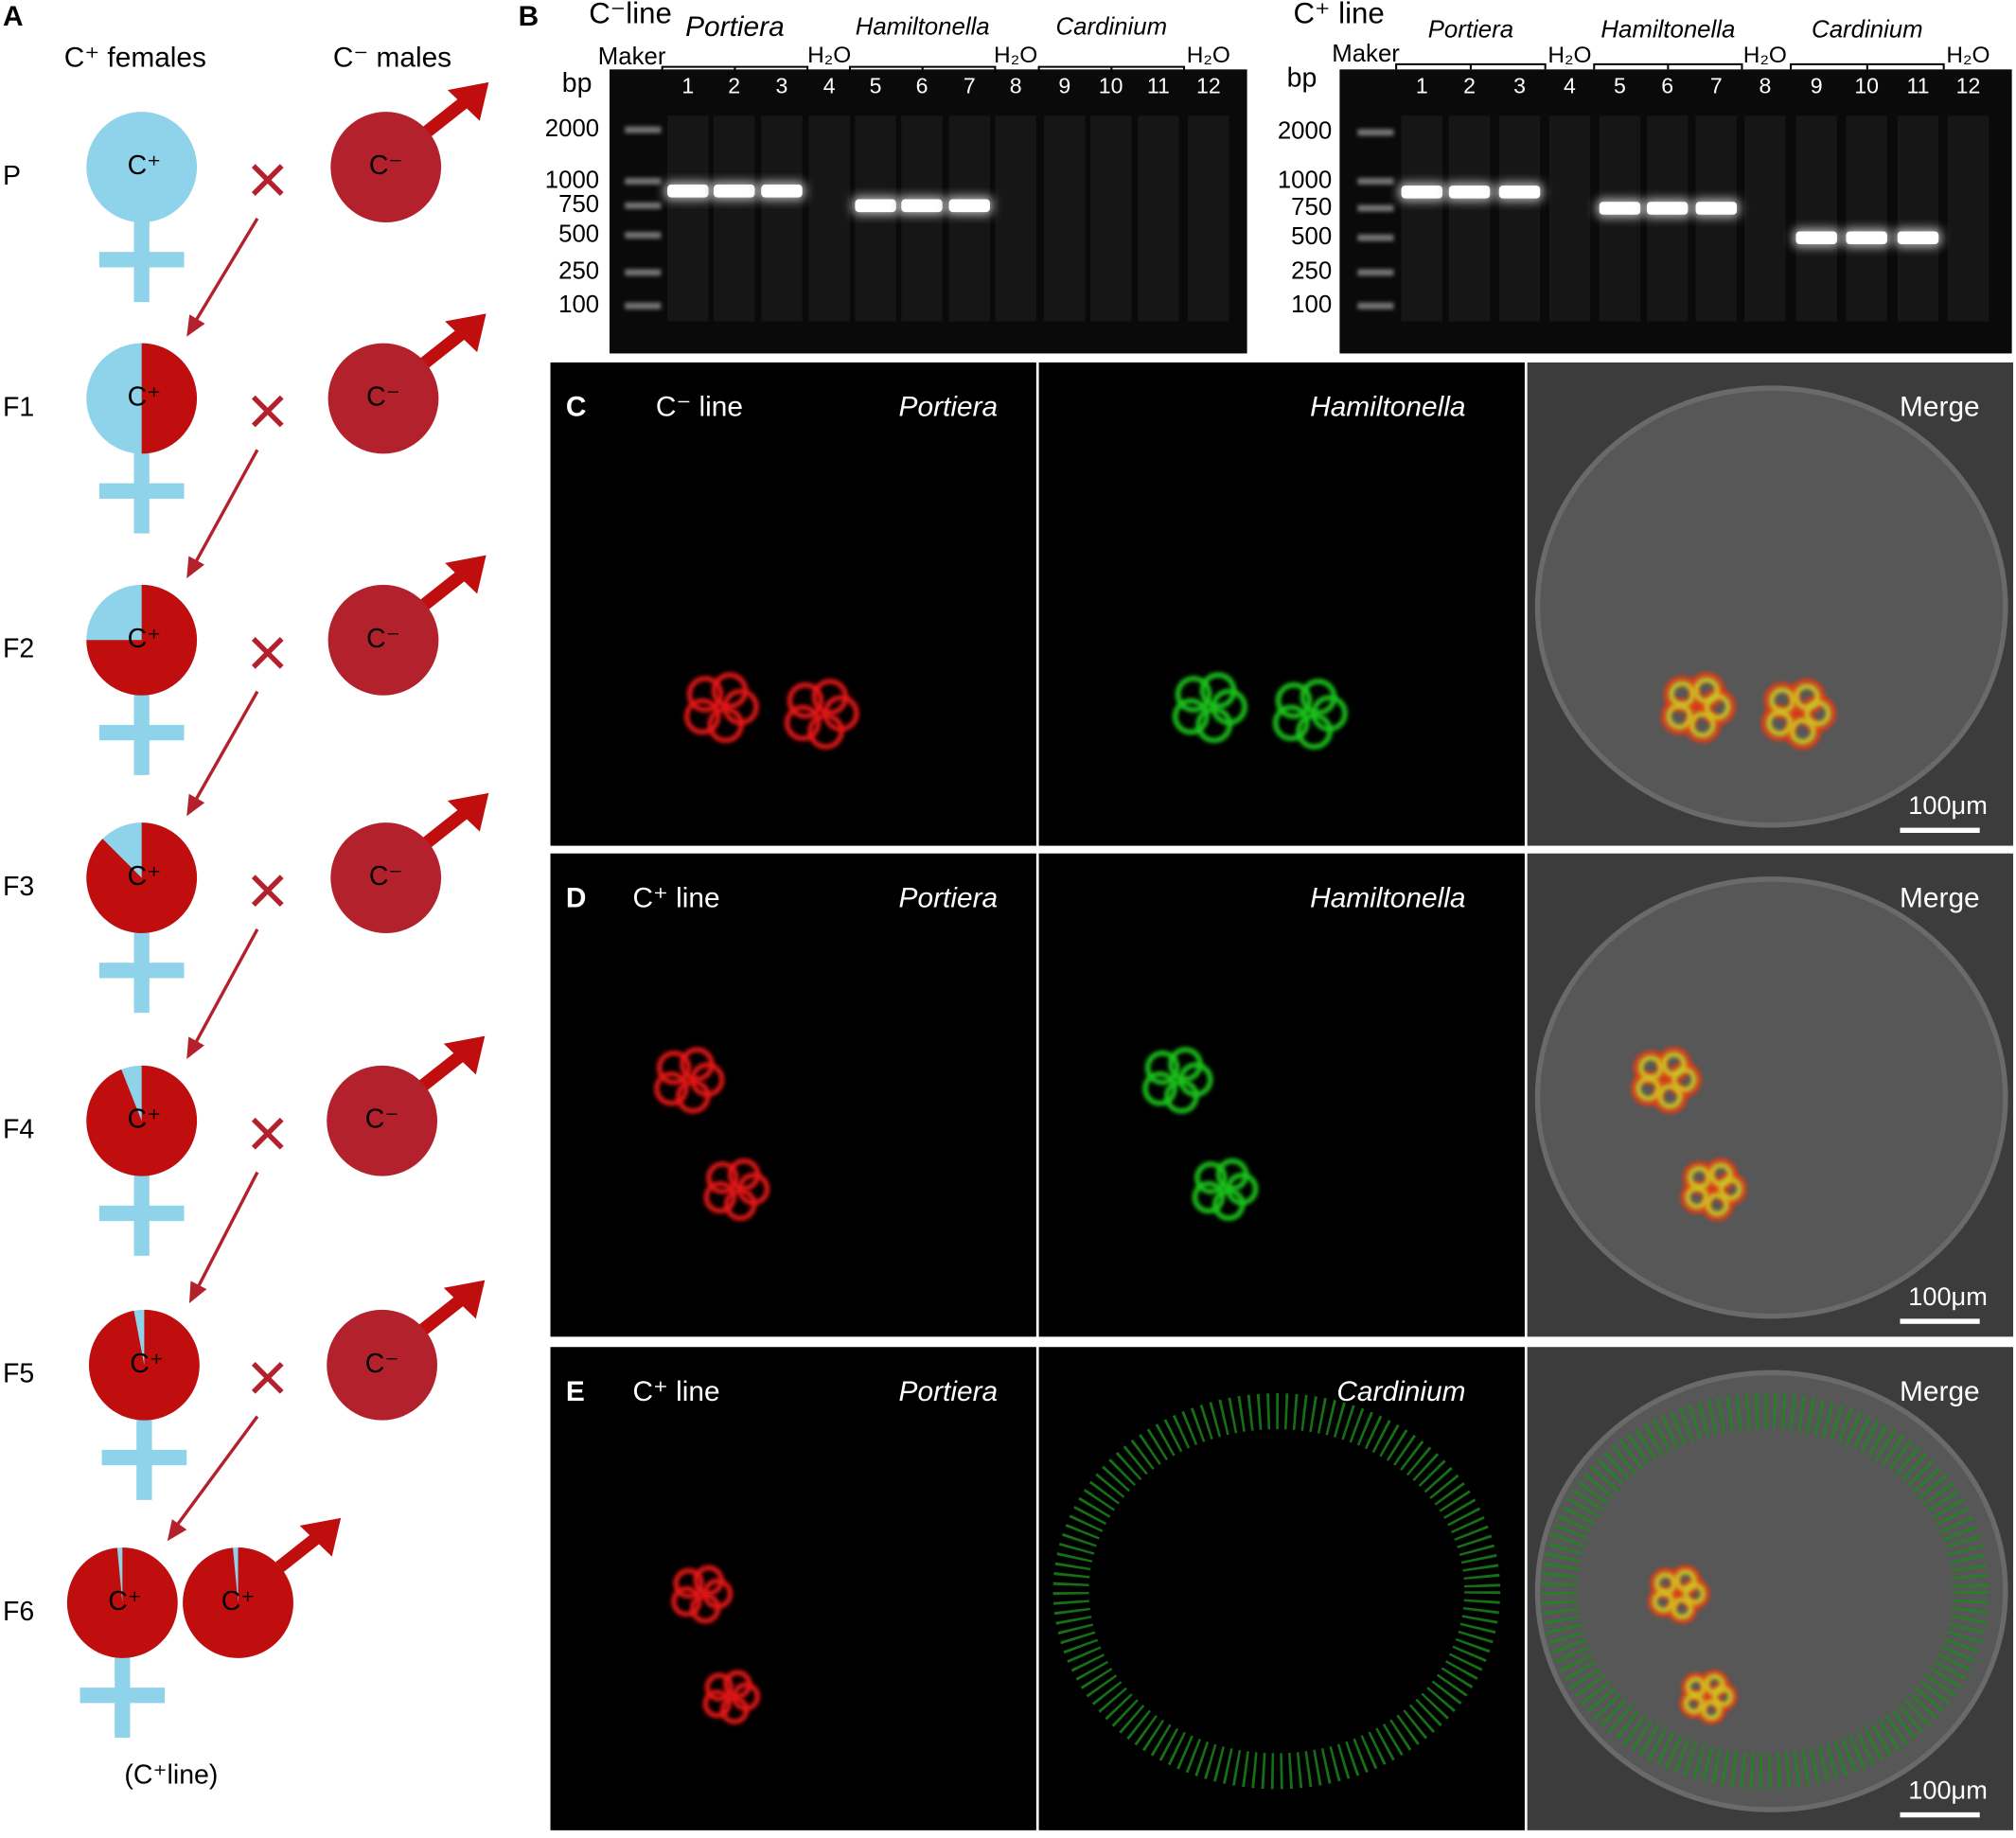 This screenshot has height=1838, width=2016. Describe the element at coordinates (1570, 85) in the screenshot. I see `lane-number: 4` at that location.